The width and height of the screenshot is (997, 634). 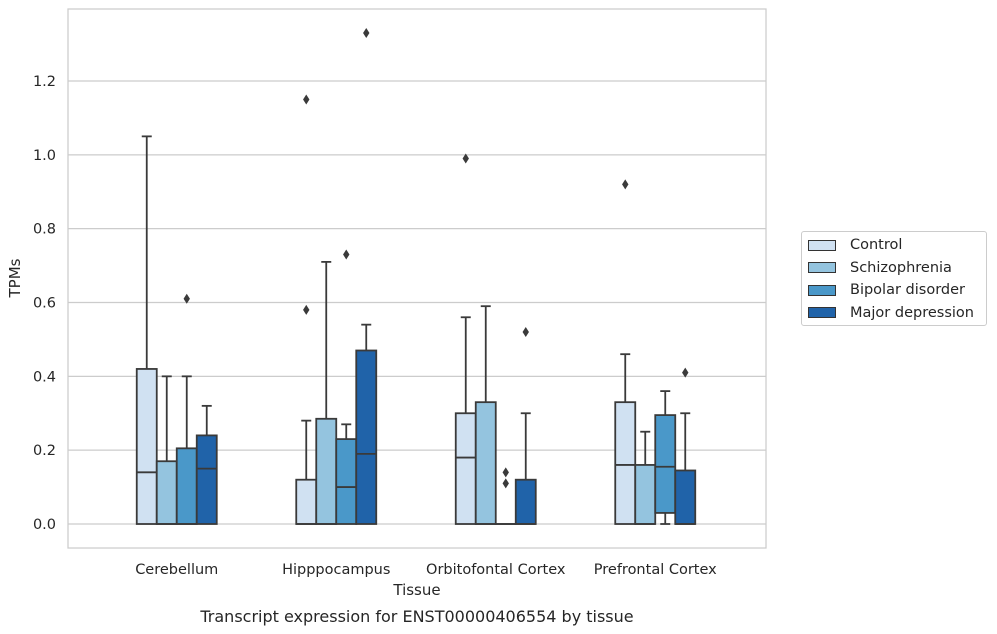 I want to click on box-major-depression-cerebellum, so click(x=206, y=464).